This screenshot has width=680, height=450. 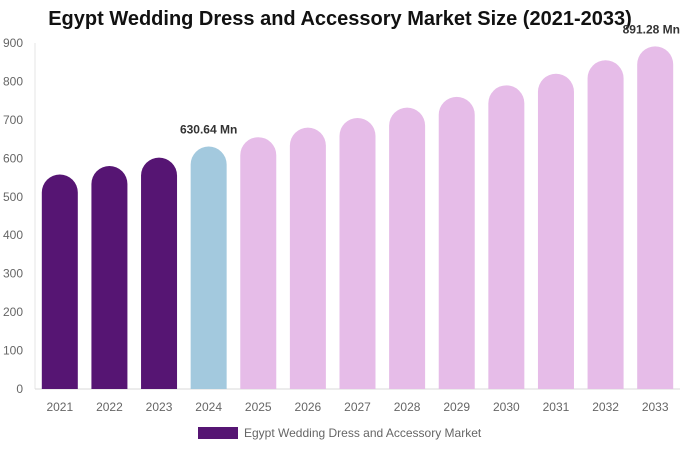 I want to click on x-tick-label-2029: 2029, so click(x=456, y=407).